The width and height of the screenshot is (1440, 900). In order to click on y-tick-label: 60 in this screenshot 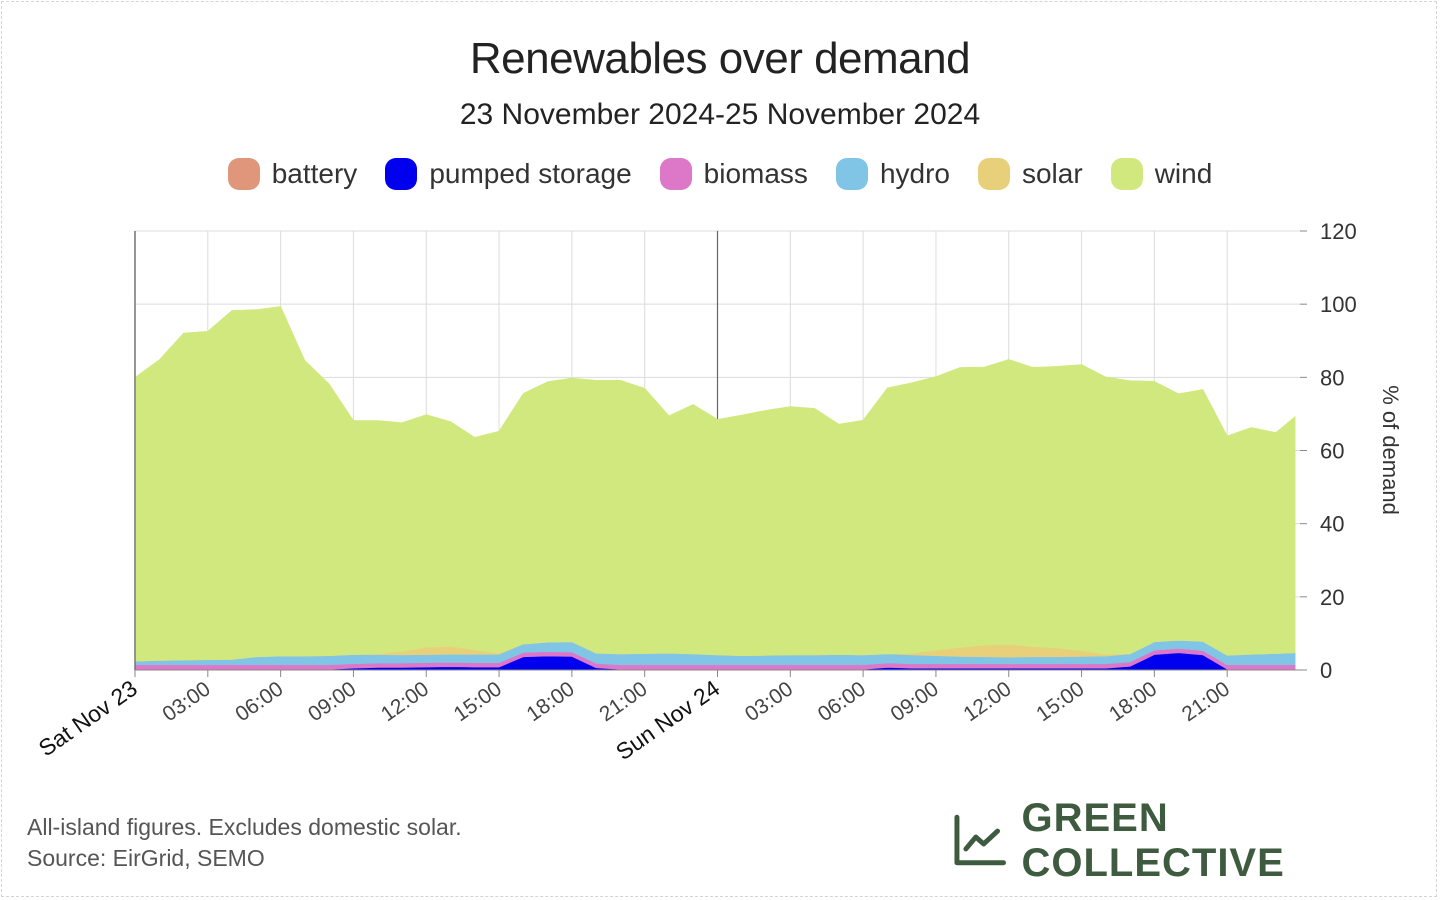, I will do `click(1332, 451)`.